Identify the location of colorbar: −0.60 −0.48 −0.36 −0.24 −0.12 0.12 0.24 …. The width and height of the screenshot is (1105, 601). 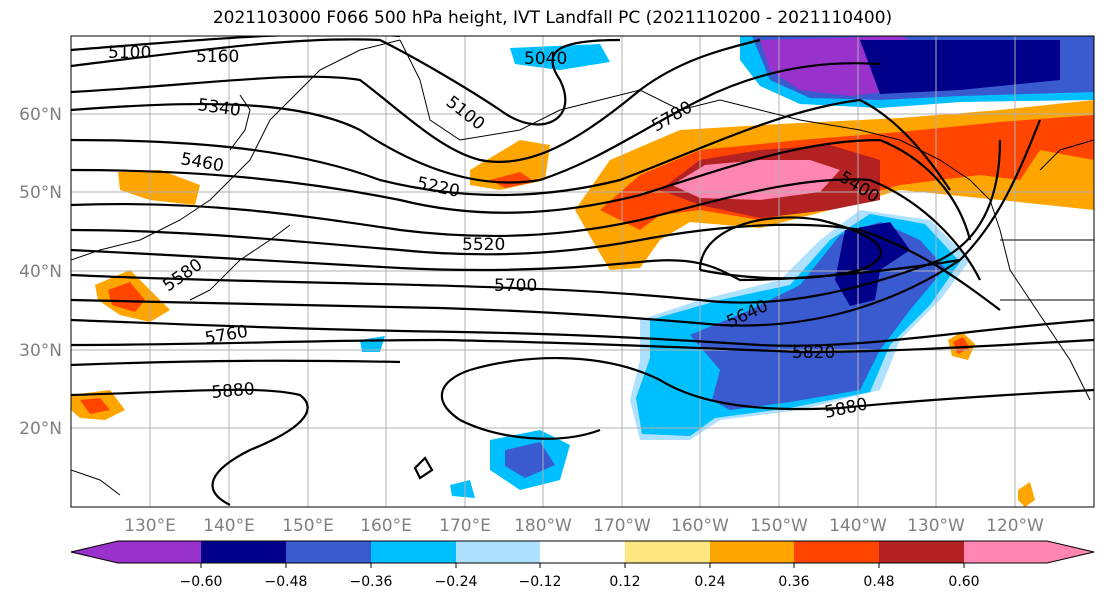
(582, 565).